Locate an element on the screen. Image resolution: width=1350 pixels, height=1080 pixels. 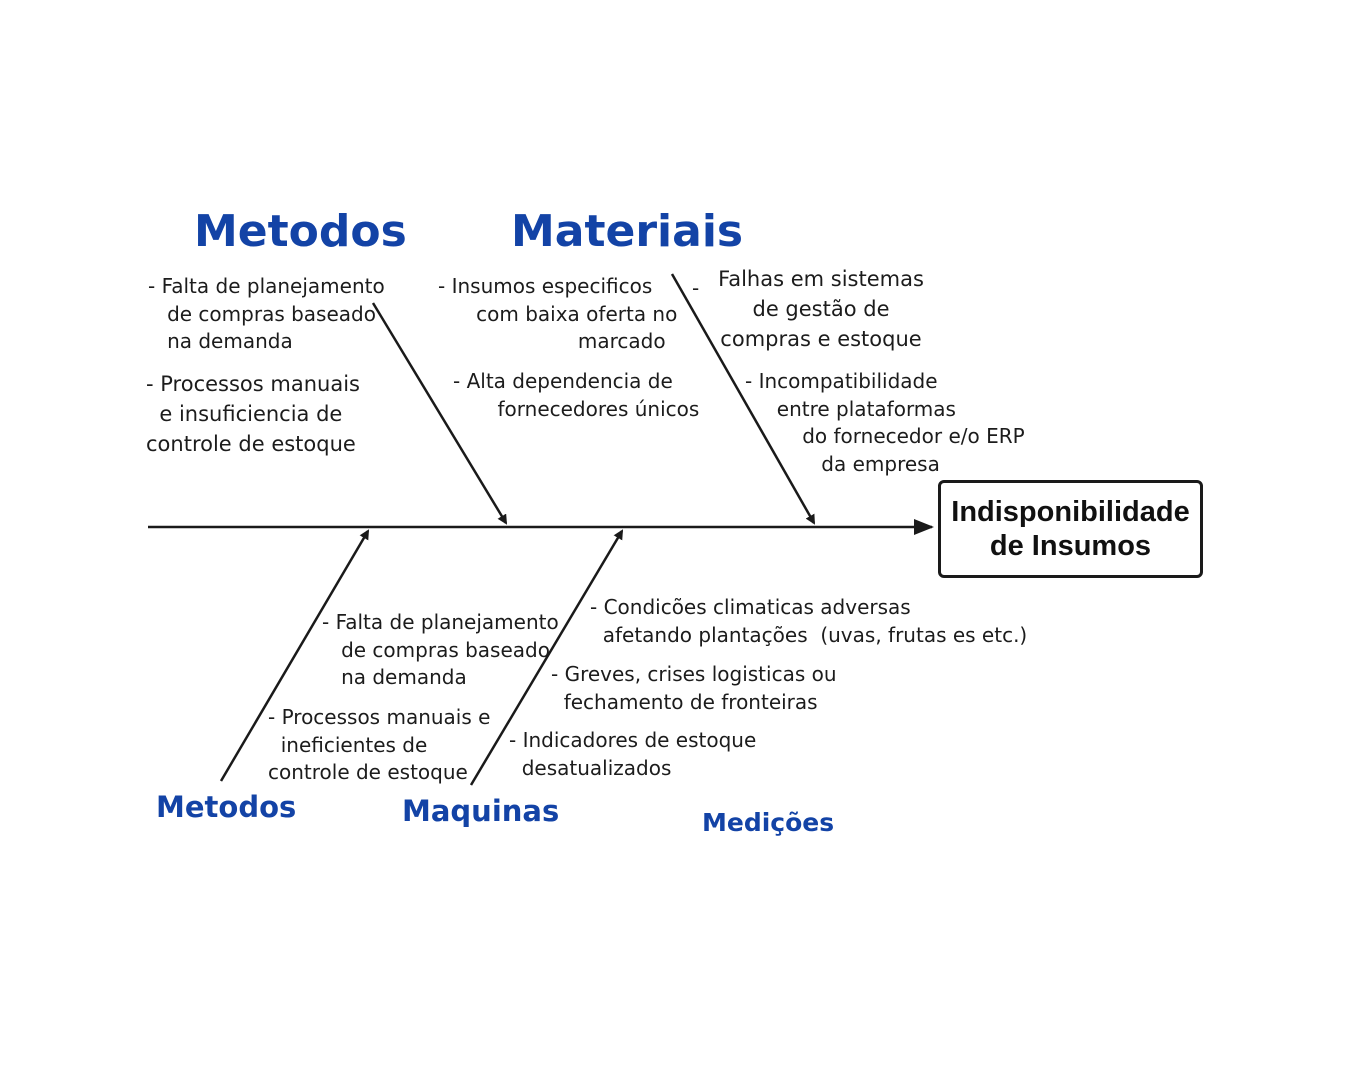
category-bottom-right: Medições is located at coordinates (768, 822).